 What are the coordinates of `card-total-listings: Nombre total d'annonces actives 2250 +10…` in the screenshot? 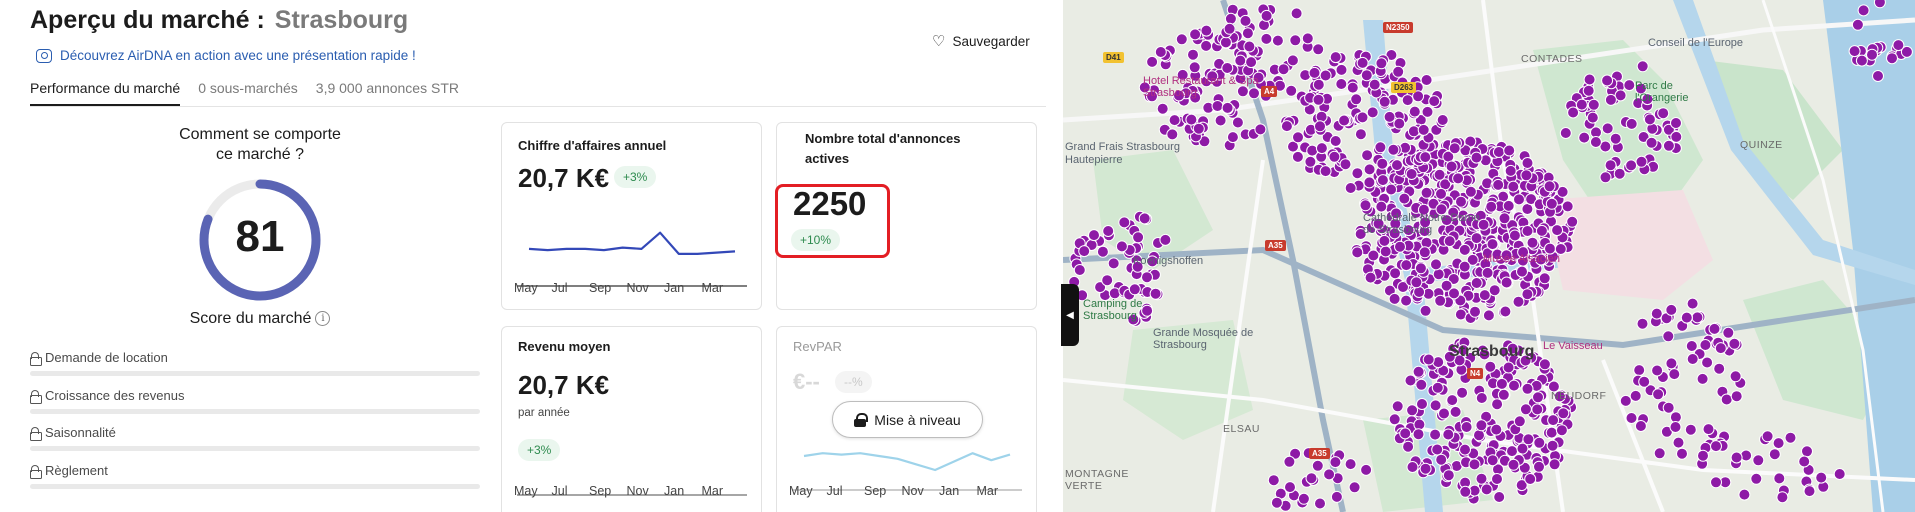 It's located at (906, 216).